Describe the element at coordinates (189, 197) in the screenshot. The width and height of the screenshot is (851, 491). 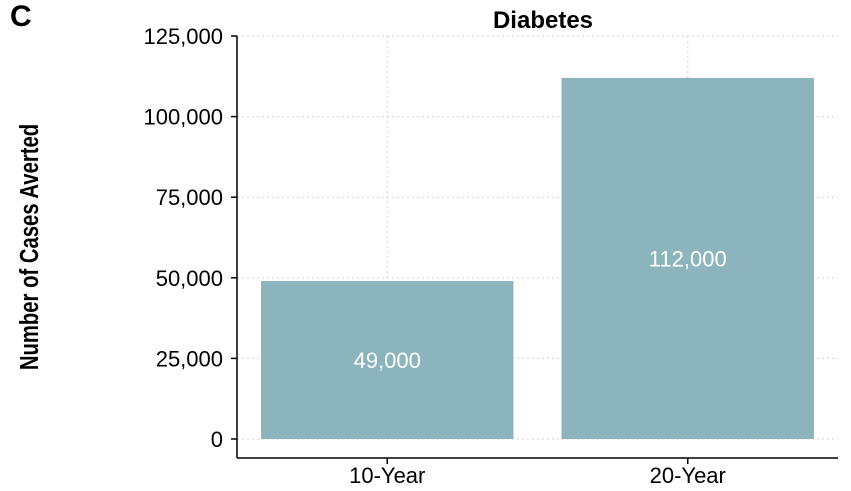
I see `y-tick-label-3: 75,000` at that location.